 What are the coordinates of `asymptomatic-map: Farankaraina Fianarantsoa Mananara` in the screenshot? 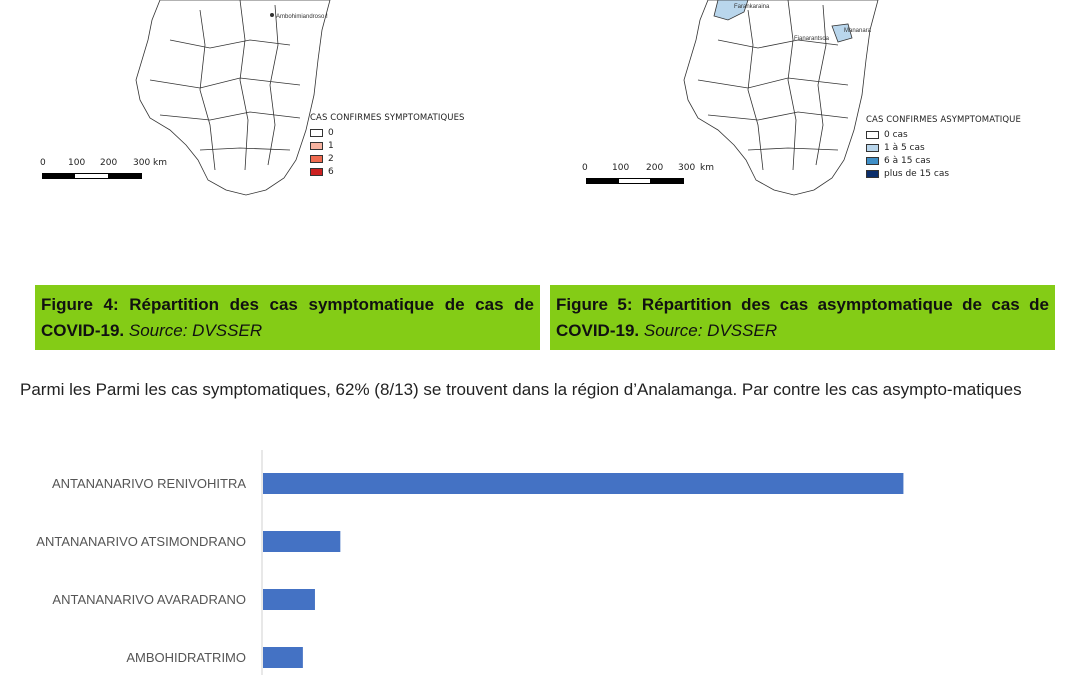 It's located at (781, 98).